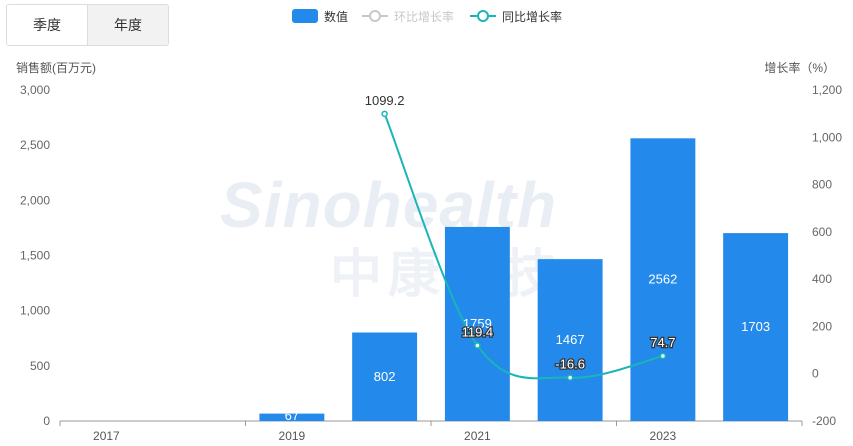 The height and width of the screenshot is (446, 853). What do you see at coordinates (570, 377) in the screenshot?
I see `yoy-point-2022` at bounding box center [570, 377].